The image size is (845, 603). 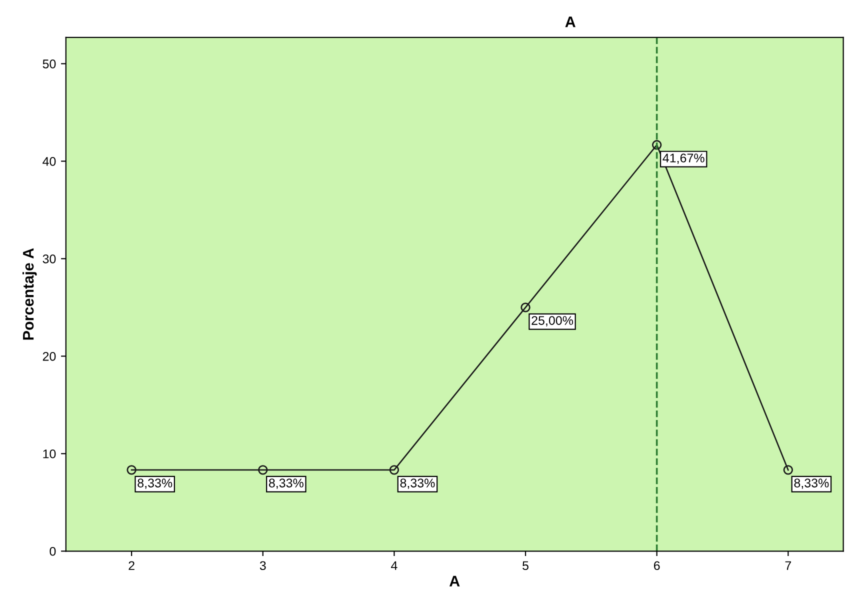 I want to click on x-tick-label: 2, so click(x=131, y=565).